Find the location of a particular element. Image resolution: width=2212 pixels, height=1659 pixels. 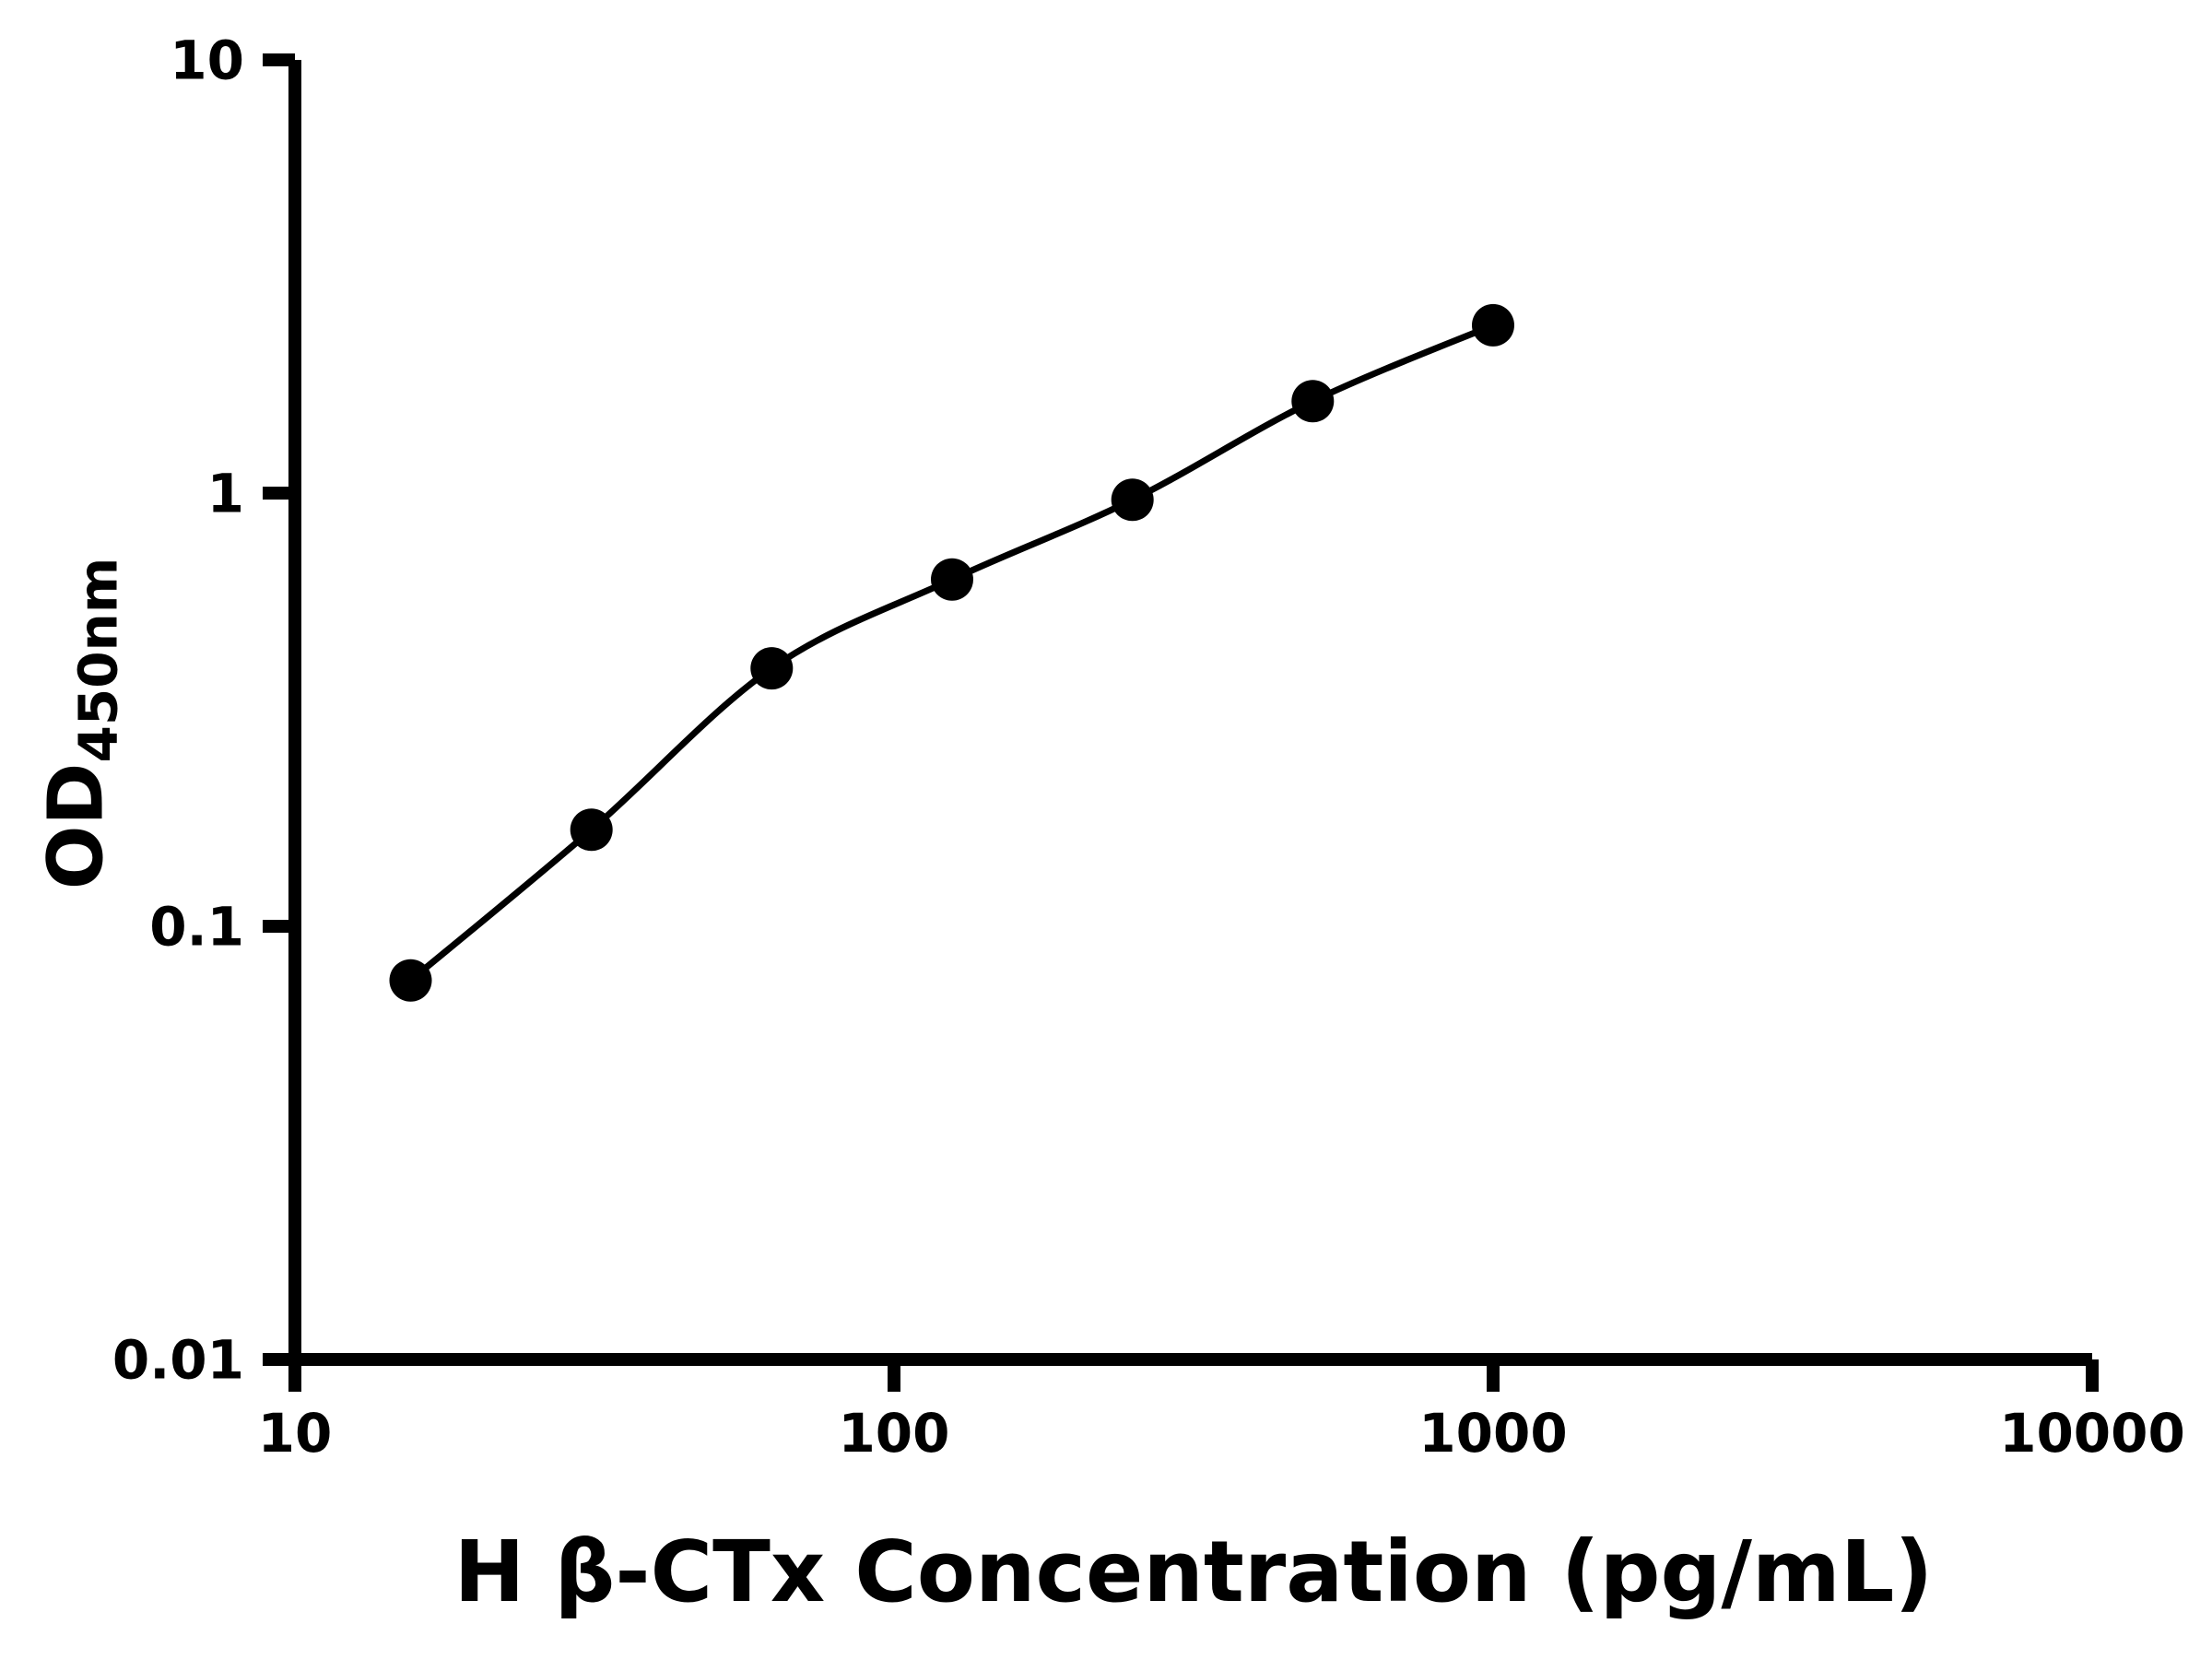

x-tick-label: 10000 is located at coordinates (2092, 1433).